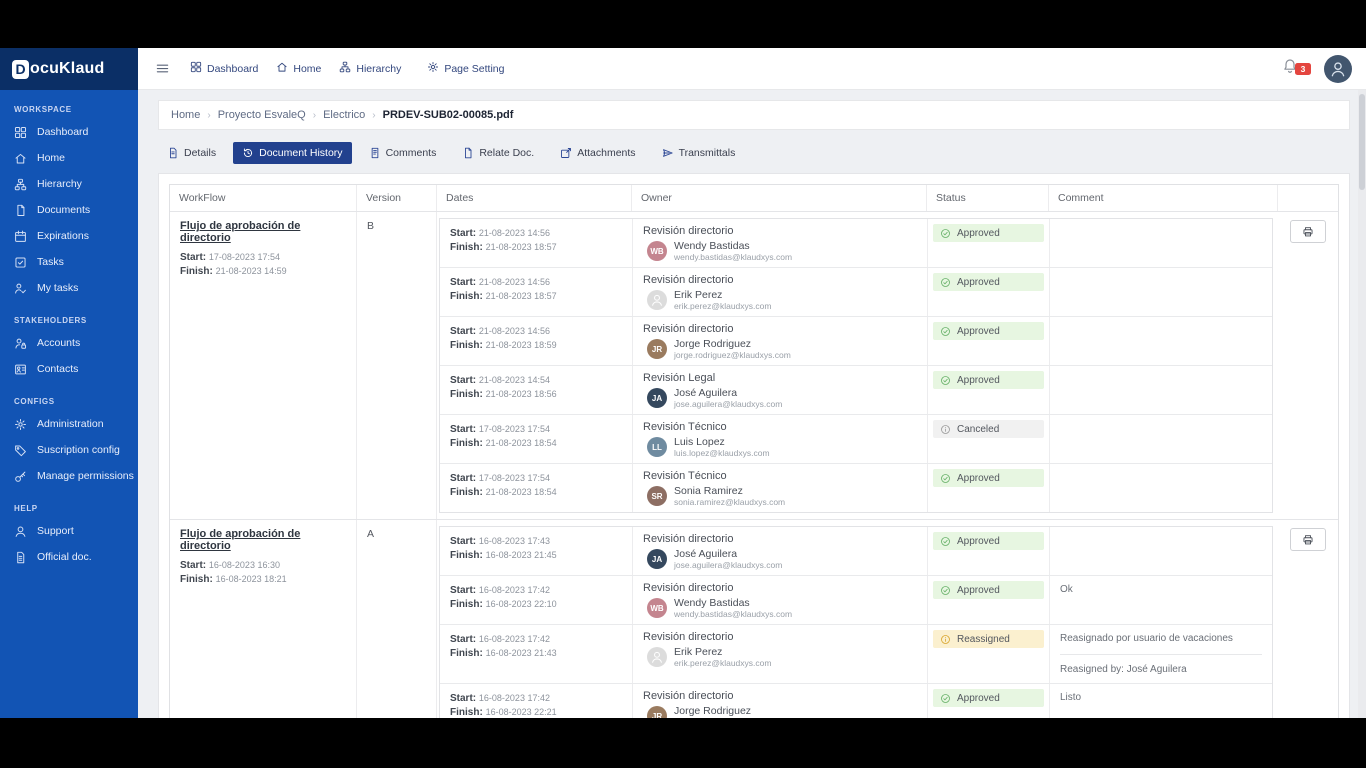 The height and width of the screenshot is (768, 1366). What do you see at coordinates (69, 288) in the screenshot?
I see `sidebar-item-my-tasks: My tasks` at bounding box center [69, 288].